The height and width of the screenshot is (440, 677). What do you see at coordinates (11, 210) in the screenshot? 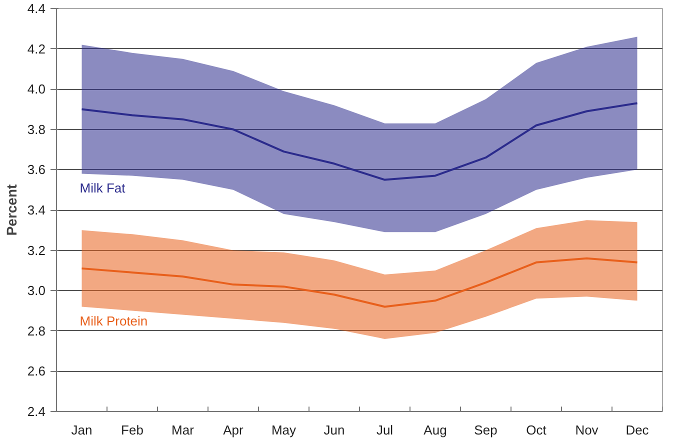
I see `y-axis-title: Percent` at bounding box center [11, 210].